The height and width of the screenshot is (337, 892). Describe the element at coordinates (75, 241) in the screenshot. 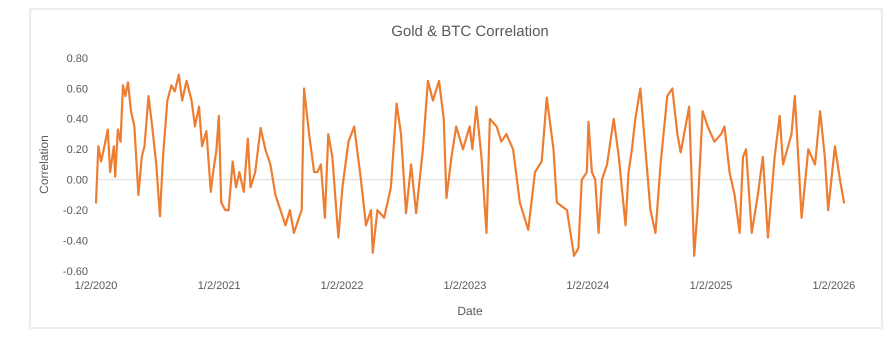

I see `y-tick-label: -0.40` at that location.